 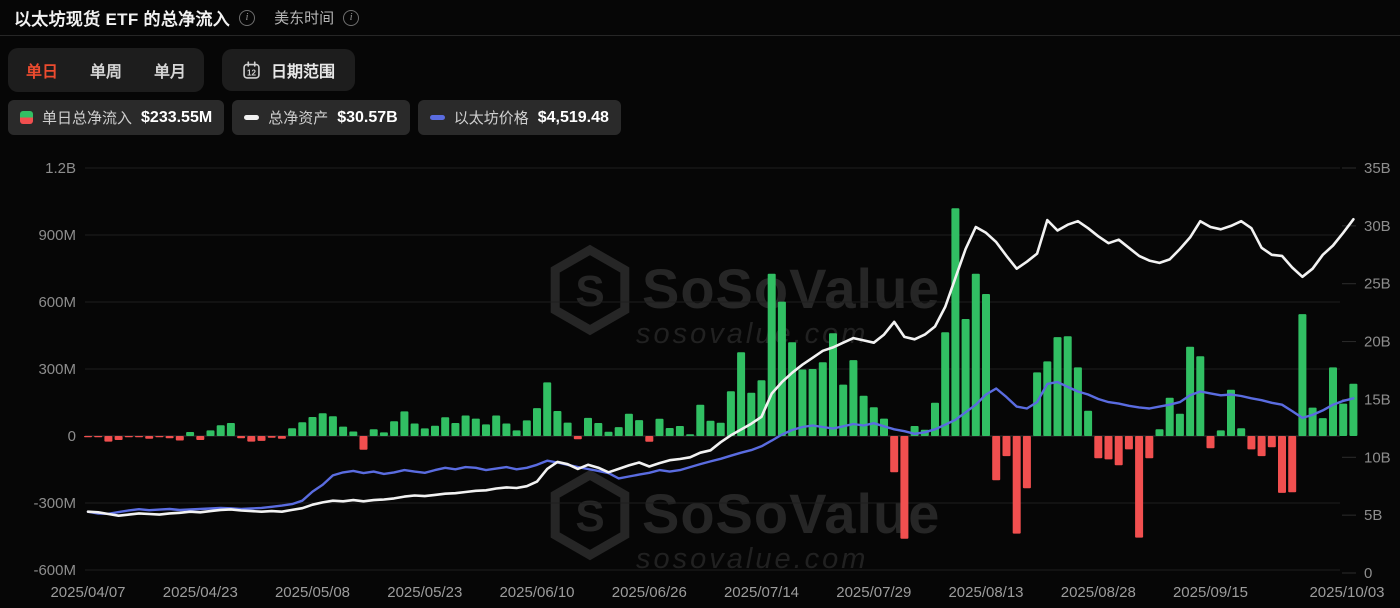 What do you see at coordinates (57, 302) in the screenshot?
I see `left-axis-label: 600M` at bounding box center [57, 302].